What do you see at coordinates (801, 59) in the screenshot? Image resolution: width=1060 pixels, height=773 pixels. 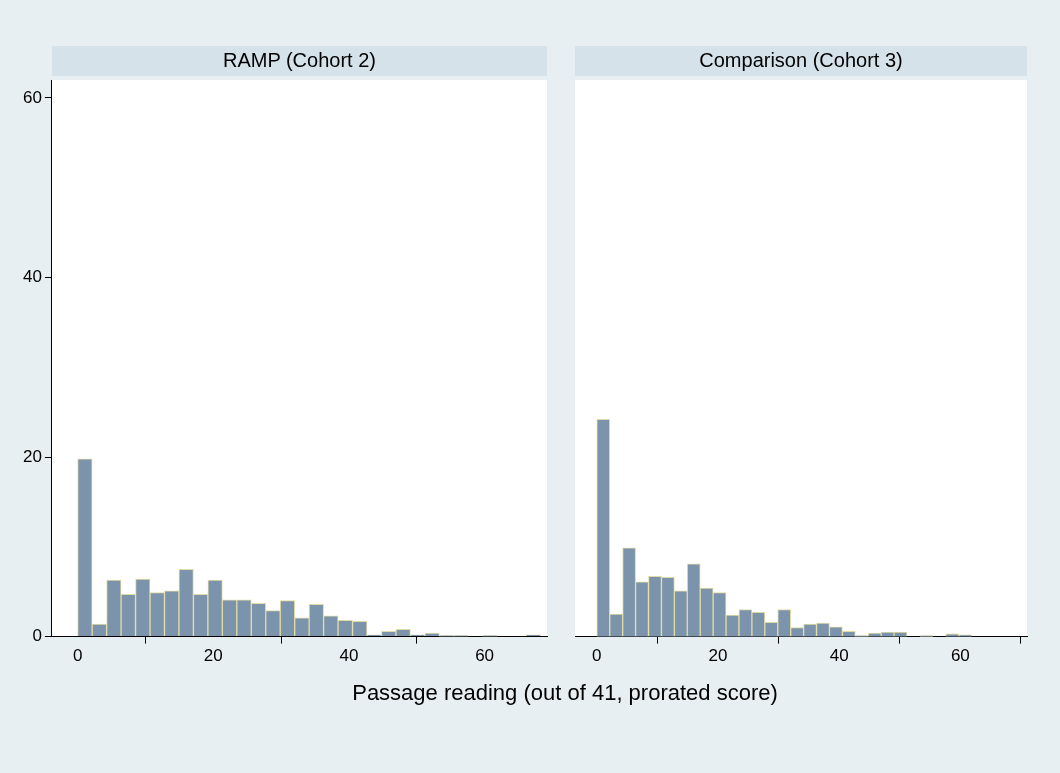 I see `chart-title: Comparison (Cohort 3)` at bounding box center [801, 59].